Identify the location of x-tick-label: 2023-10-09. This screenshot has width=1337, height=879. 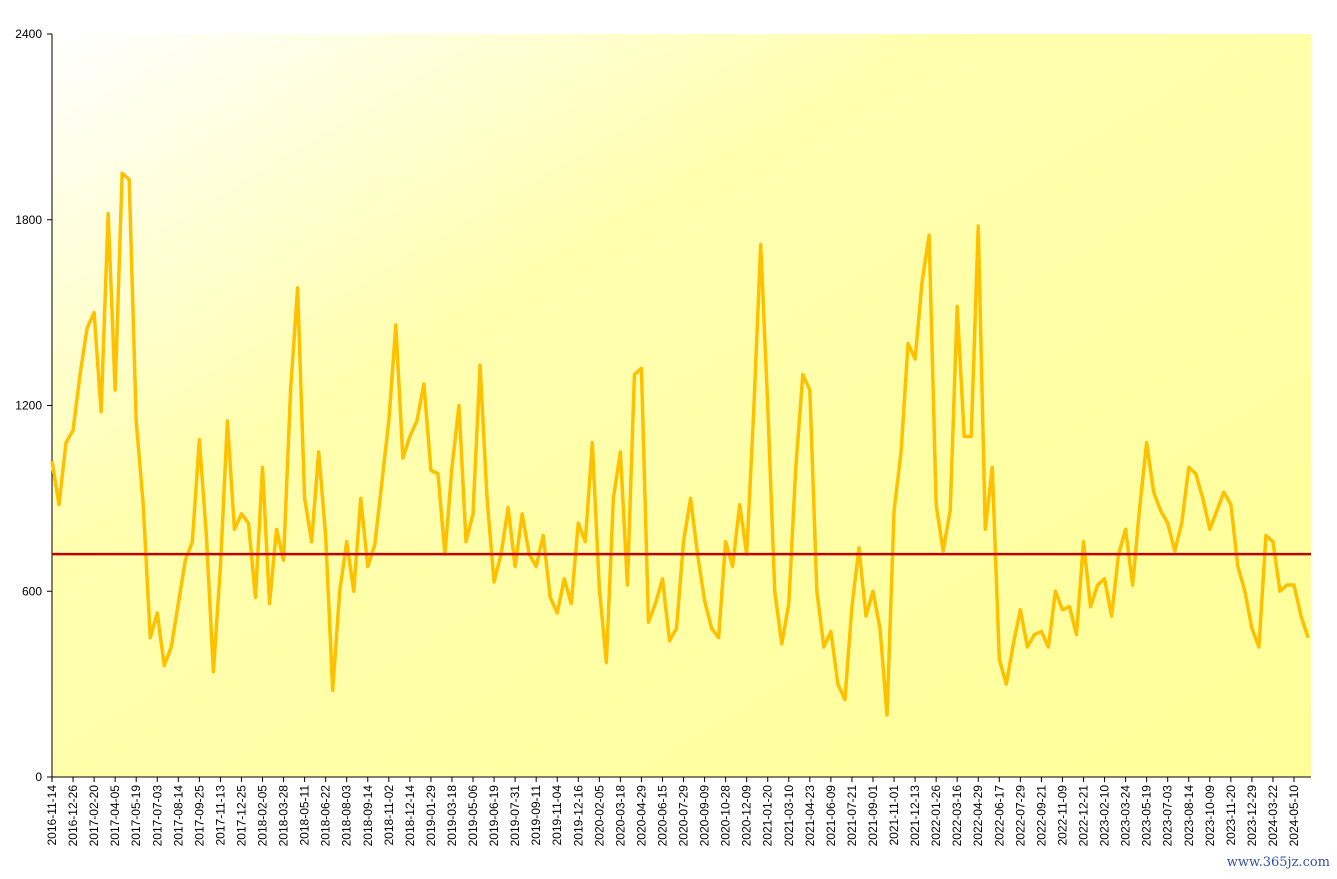
(1210, 816).